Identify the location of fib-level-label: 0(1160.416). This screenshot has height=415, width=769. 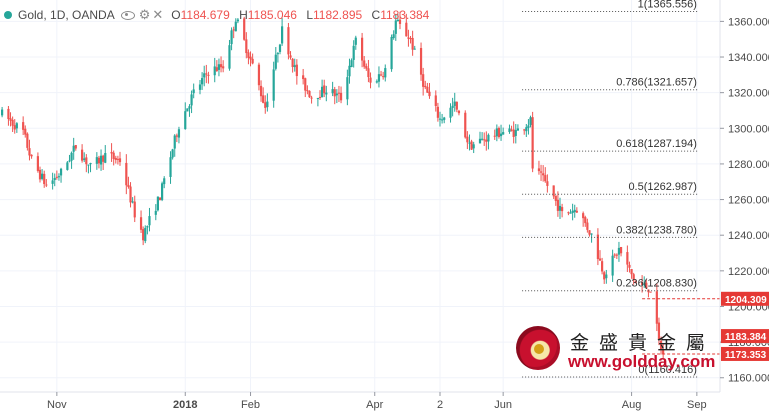
(667, 370).